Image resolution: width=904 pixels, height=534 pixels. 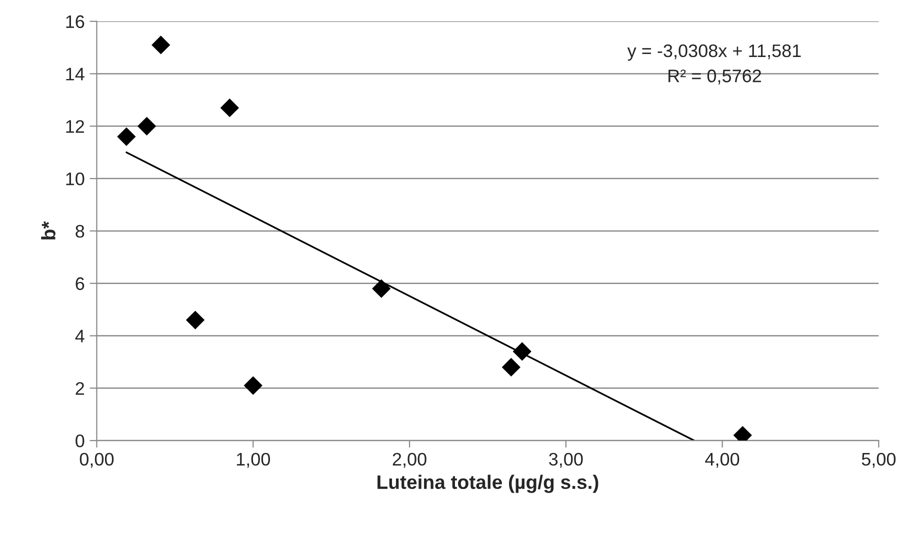 What do you see at coordinates (80, 388) in the screenshot?
I see `y-tick-label: 2` at bounding box center [80, 388].